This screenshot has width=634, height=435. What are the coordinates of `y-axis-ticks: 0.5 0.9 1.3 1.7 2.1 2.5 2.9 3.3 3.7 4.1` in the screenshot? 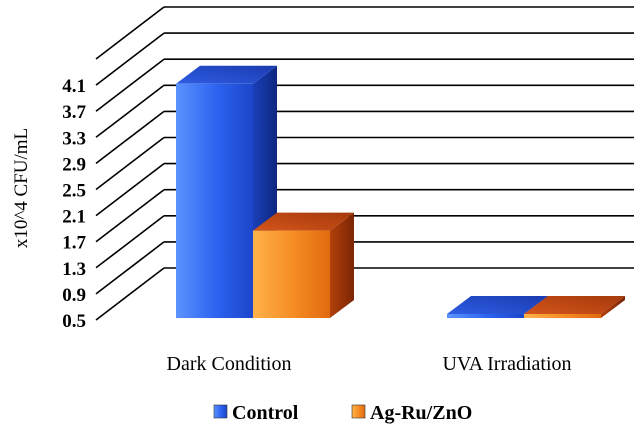 It's located at (74, 204).